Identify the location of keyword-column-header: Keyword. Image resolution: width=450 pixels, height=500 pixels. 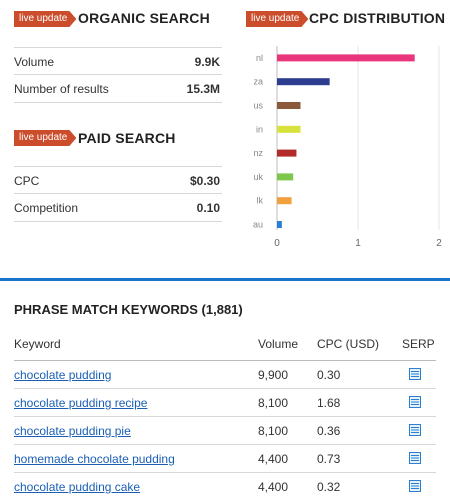
(37, 344).